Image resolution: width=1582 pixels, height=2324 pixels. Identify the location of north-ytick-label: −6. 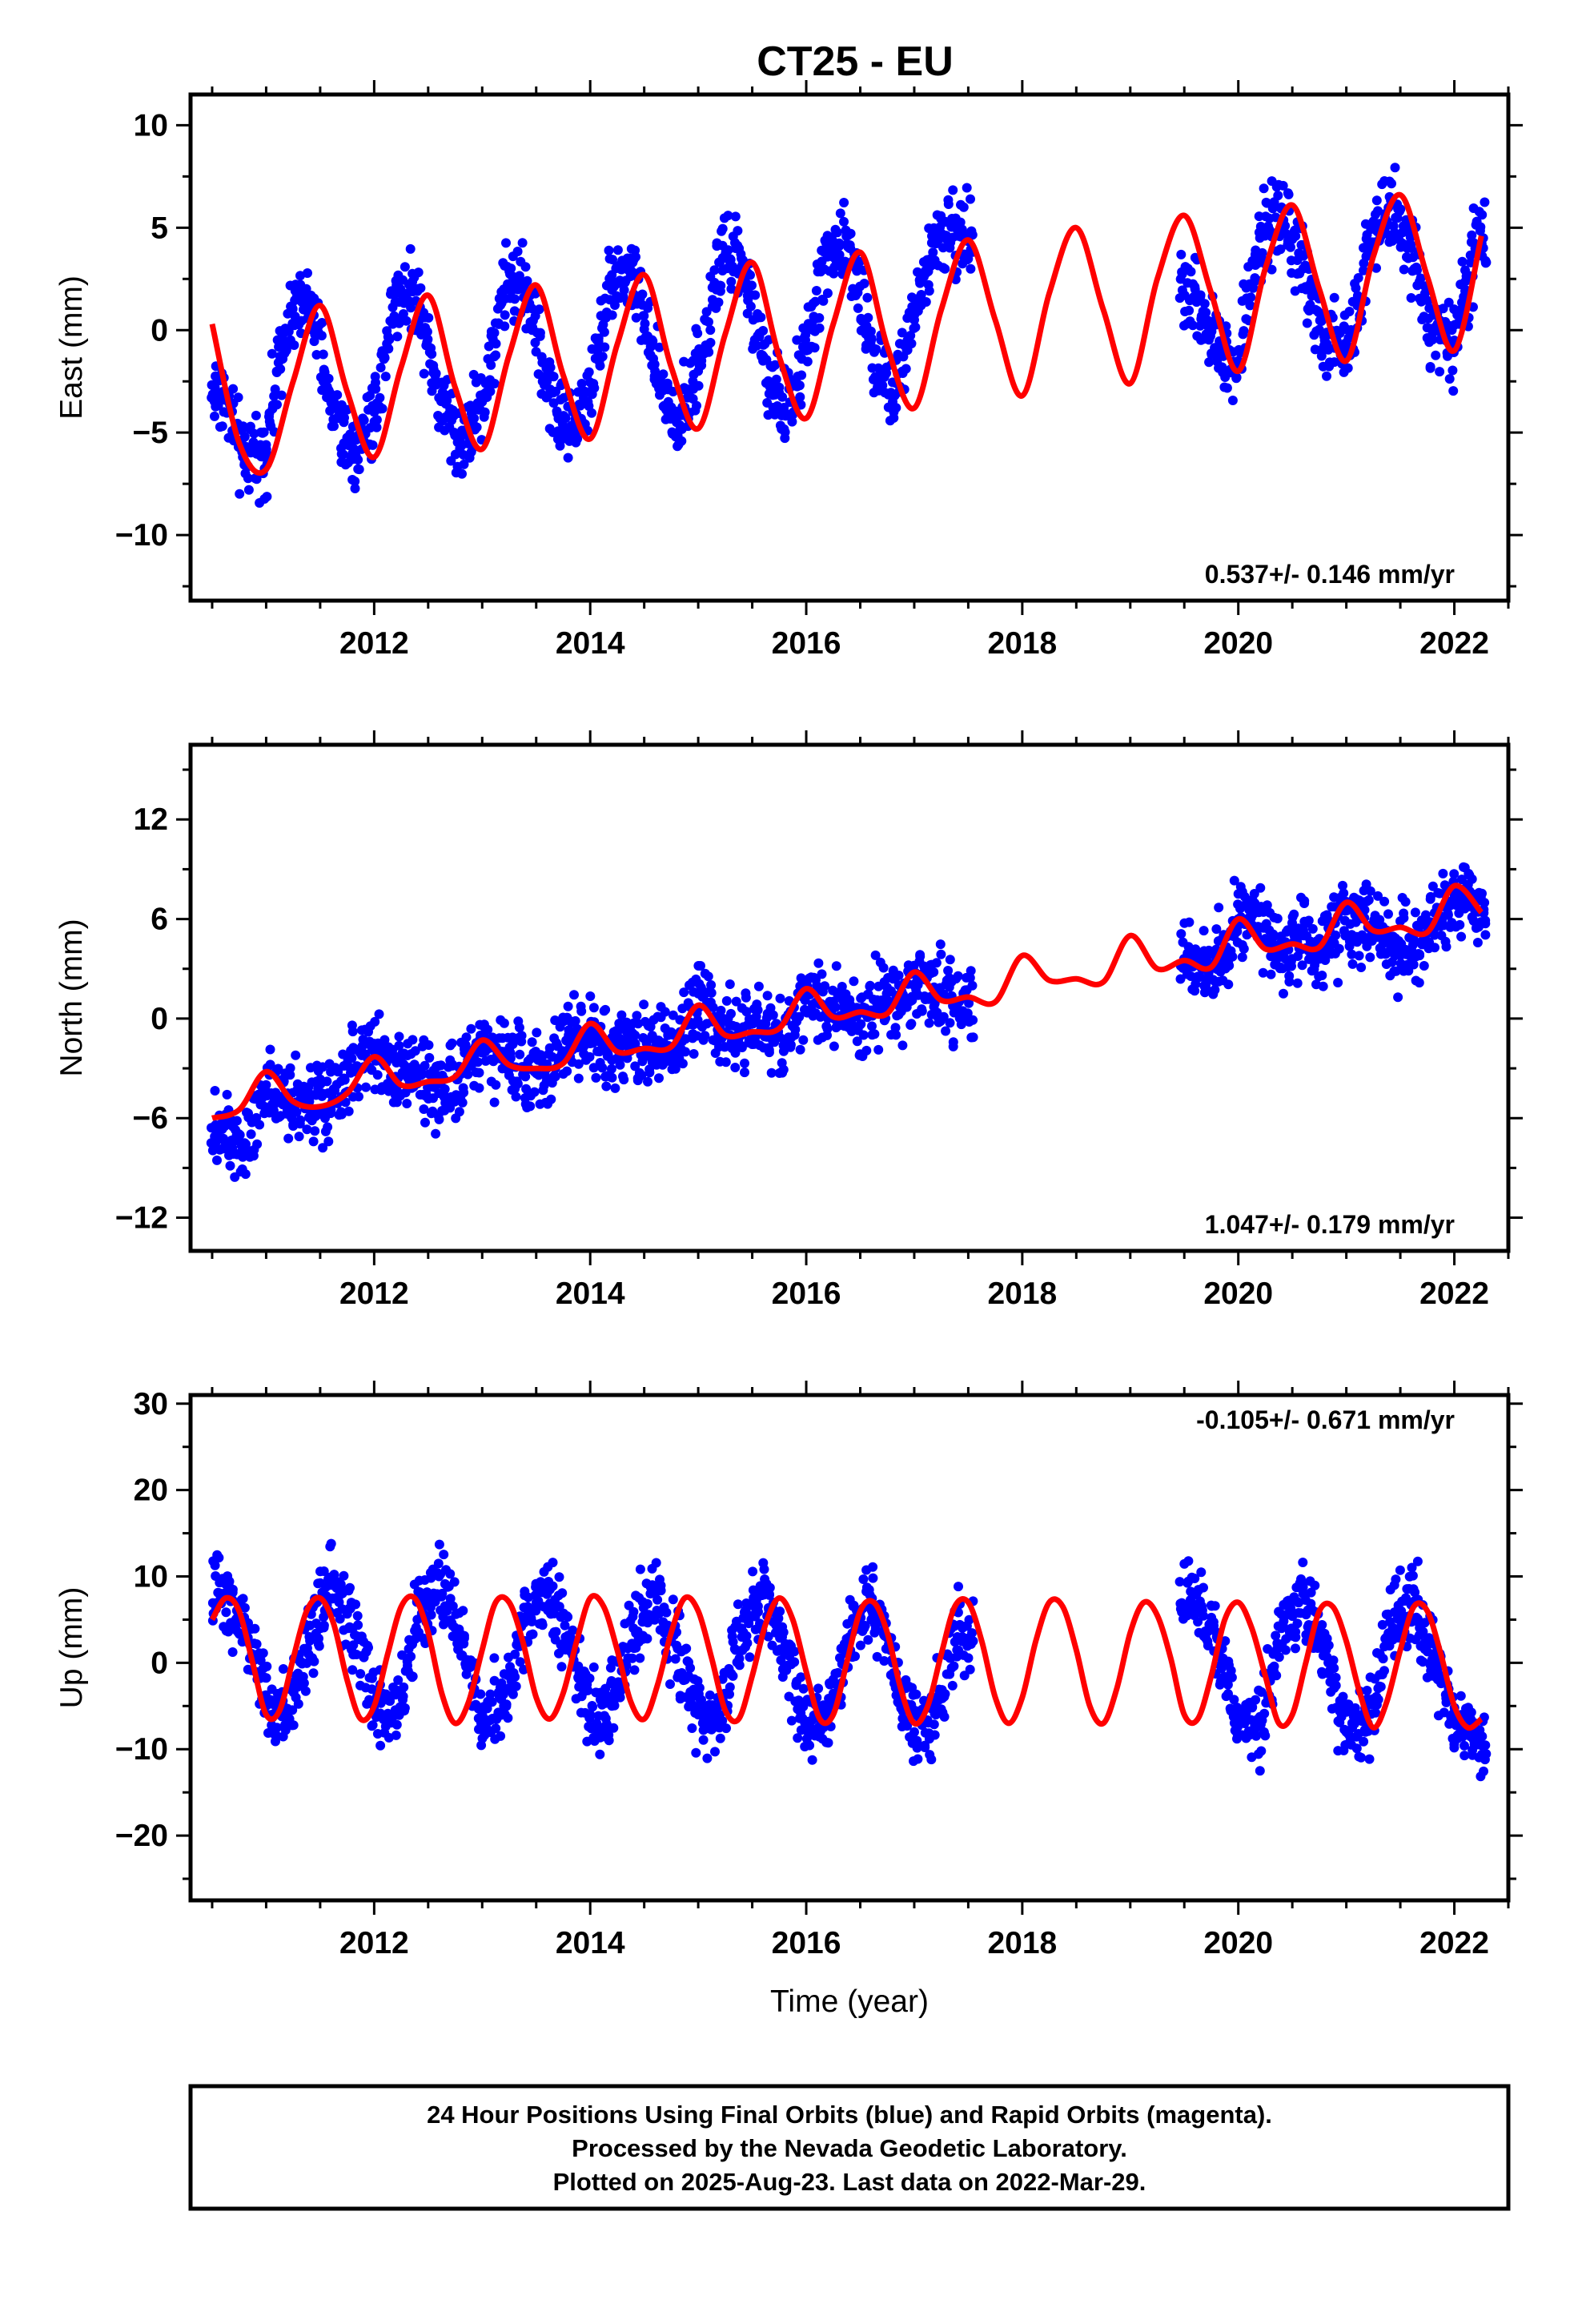
(151, 1119).